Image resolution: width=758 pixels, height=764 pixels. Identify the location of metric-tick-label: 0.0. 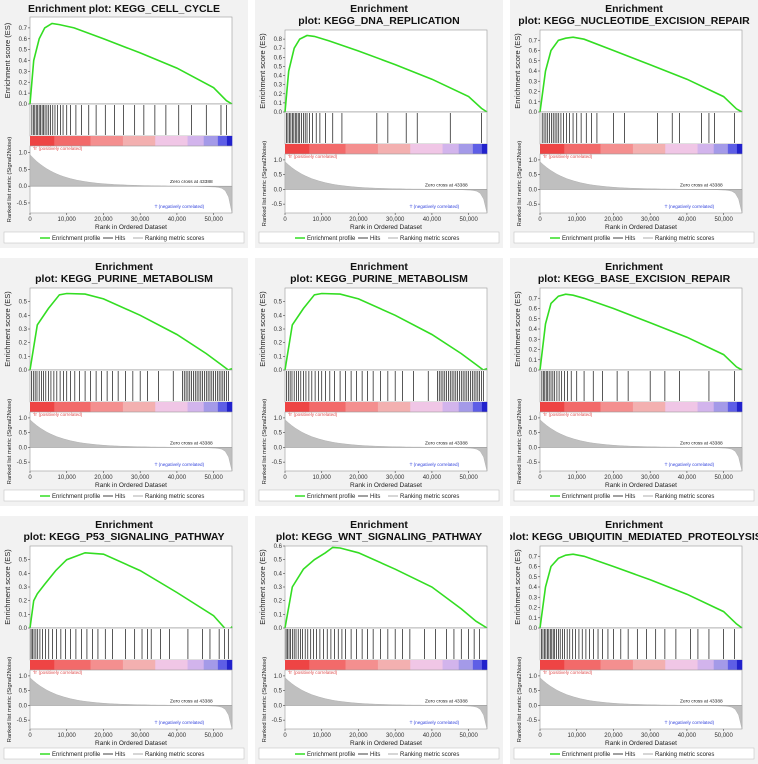
(23, 187).